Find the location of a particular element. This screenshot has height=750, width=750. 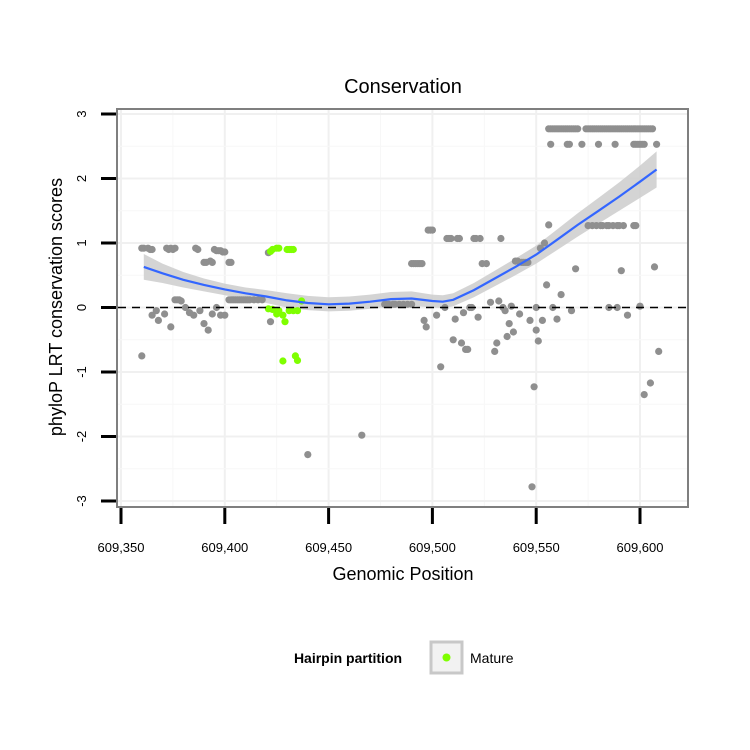

y-tick-label: 1 is located at coordinates (81, 242).